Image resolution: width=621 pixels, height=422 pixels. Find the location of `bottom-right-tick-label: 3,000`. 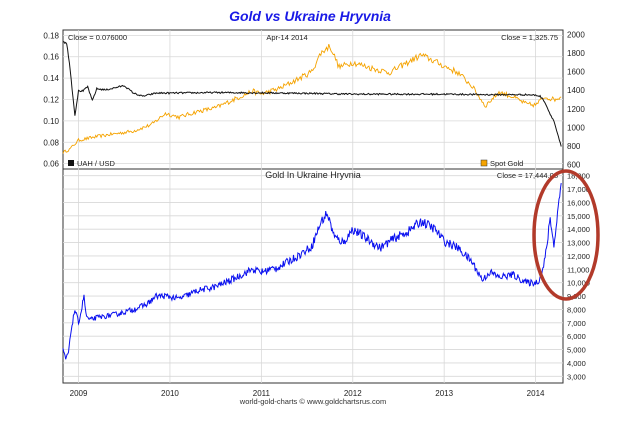

bottom-right-tick-label: 3,000 is located at coordinates (576, 376).